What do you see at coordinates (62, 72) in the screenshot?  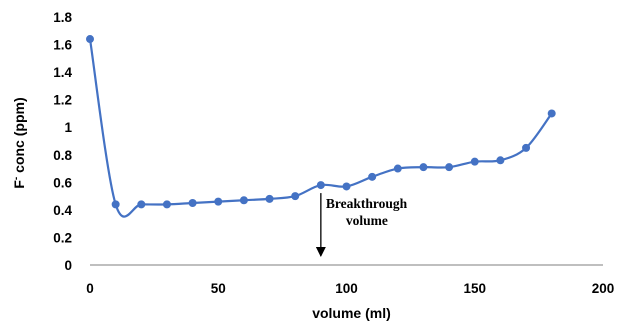 I see `y-tick-label: 1.4` at bounding box center [62, 72].